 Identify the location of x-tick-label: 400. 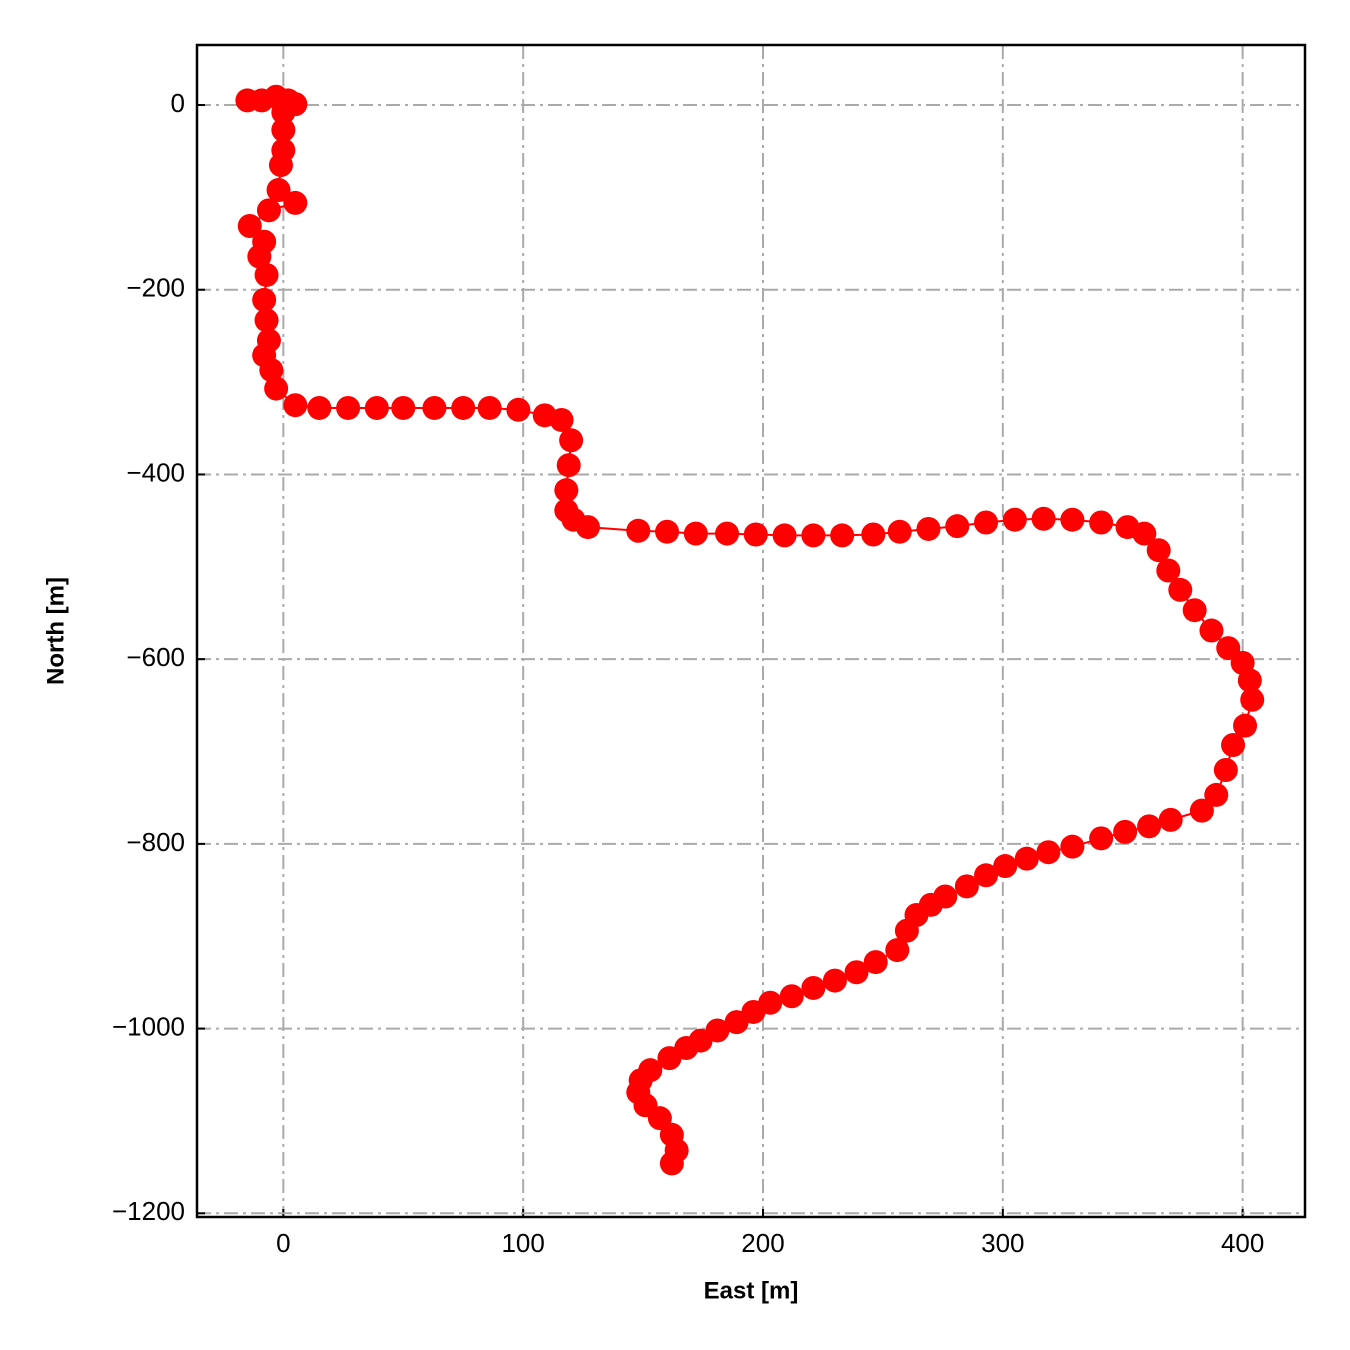
(1242, 1243).